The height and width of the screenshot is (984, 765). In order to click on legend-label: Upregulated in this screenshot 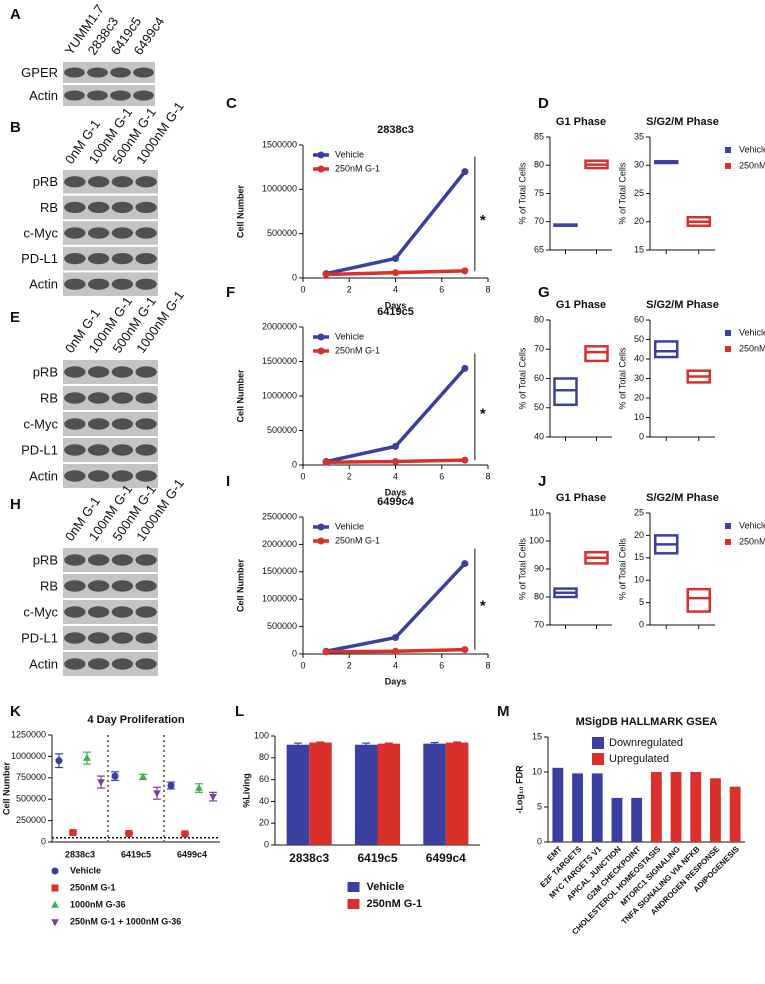, I will do `click(639, 759)`.